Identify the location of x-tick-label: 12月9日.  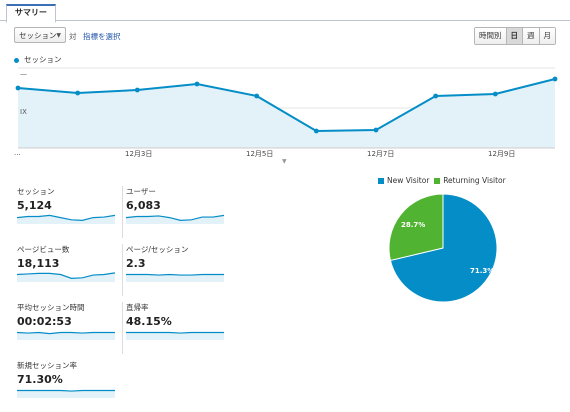
(502, 154).